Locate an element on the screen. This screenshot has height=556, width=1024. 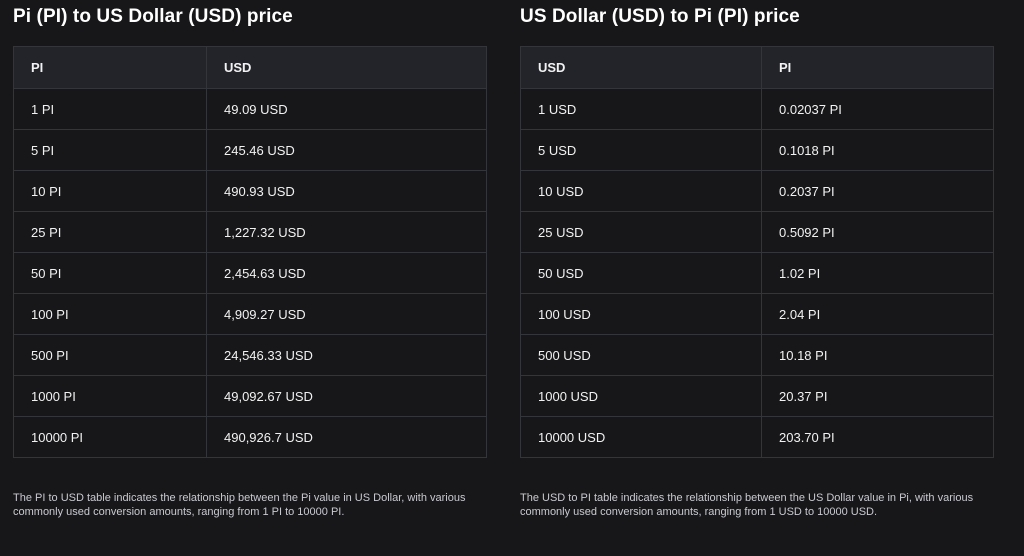
table-row: 10000 PI 490,926.7 USD is located at coordinates (250, 437).